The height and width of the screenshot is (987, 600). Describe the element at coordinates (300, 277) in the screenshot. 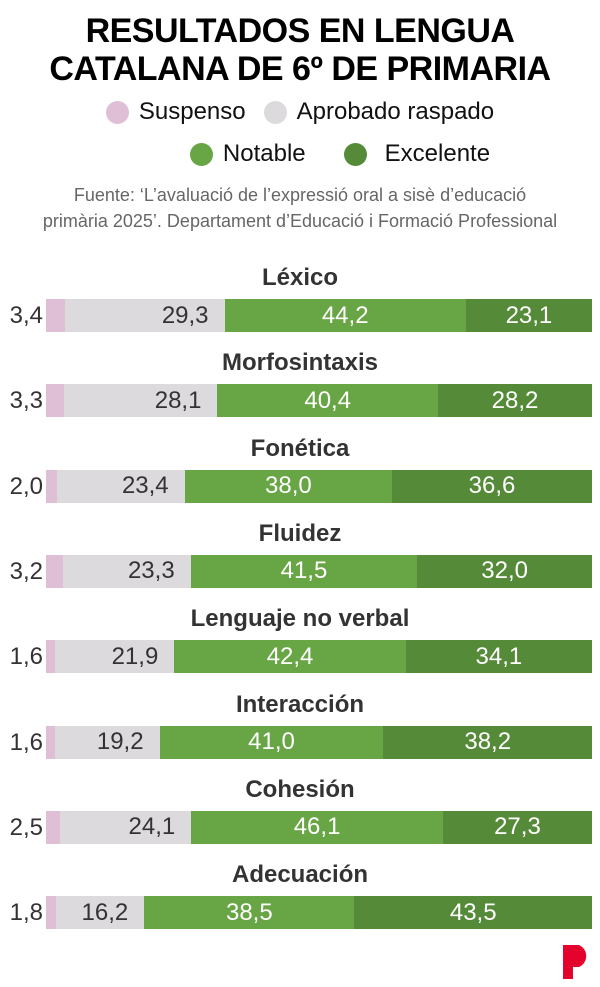

I see `category-label: Léxico` at that location.